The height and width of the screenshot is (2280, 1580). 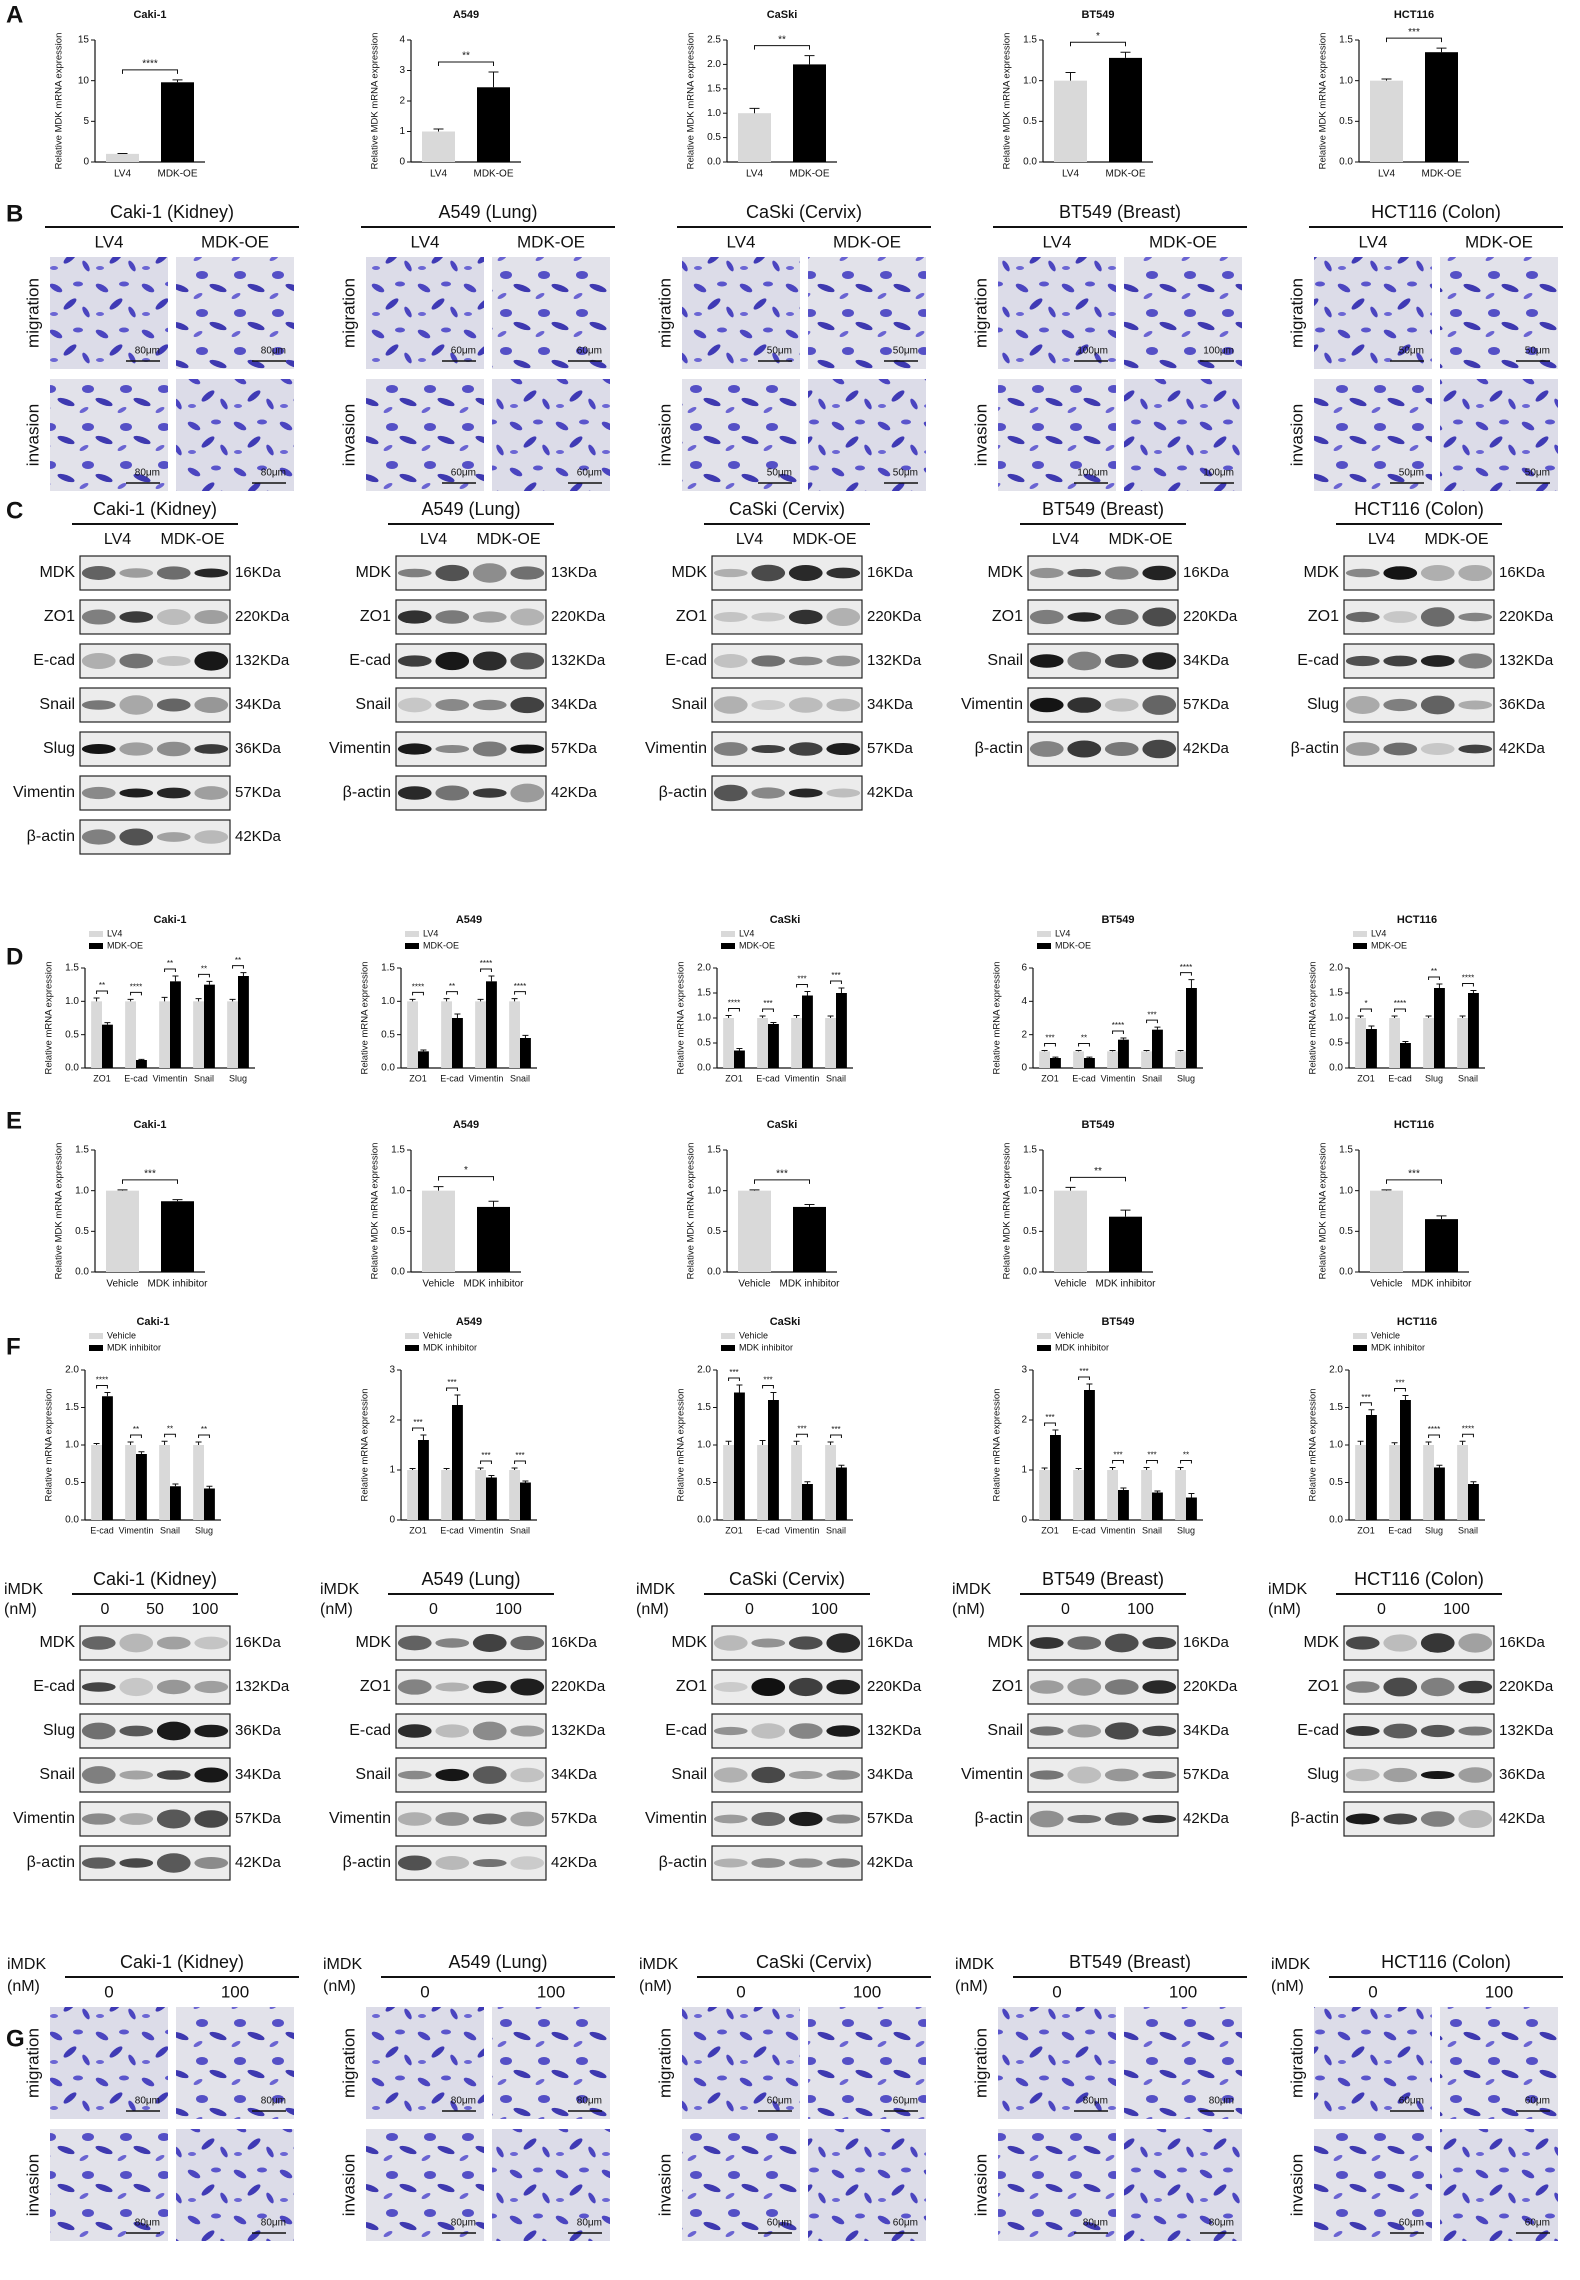 What do you see at coordinates (365, 1018) in the screenshot?
I see `y-axis-label: Relative mRNA expression` at bounding box center [365, 1018].